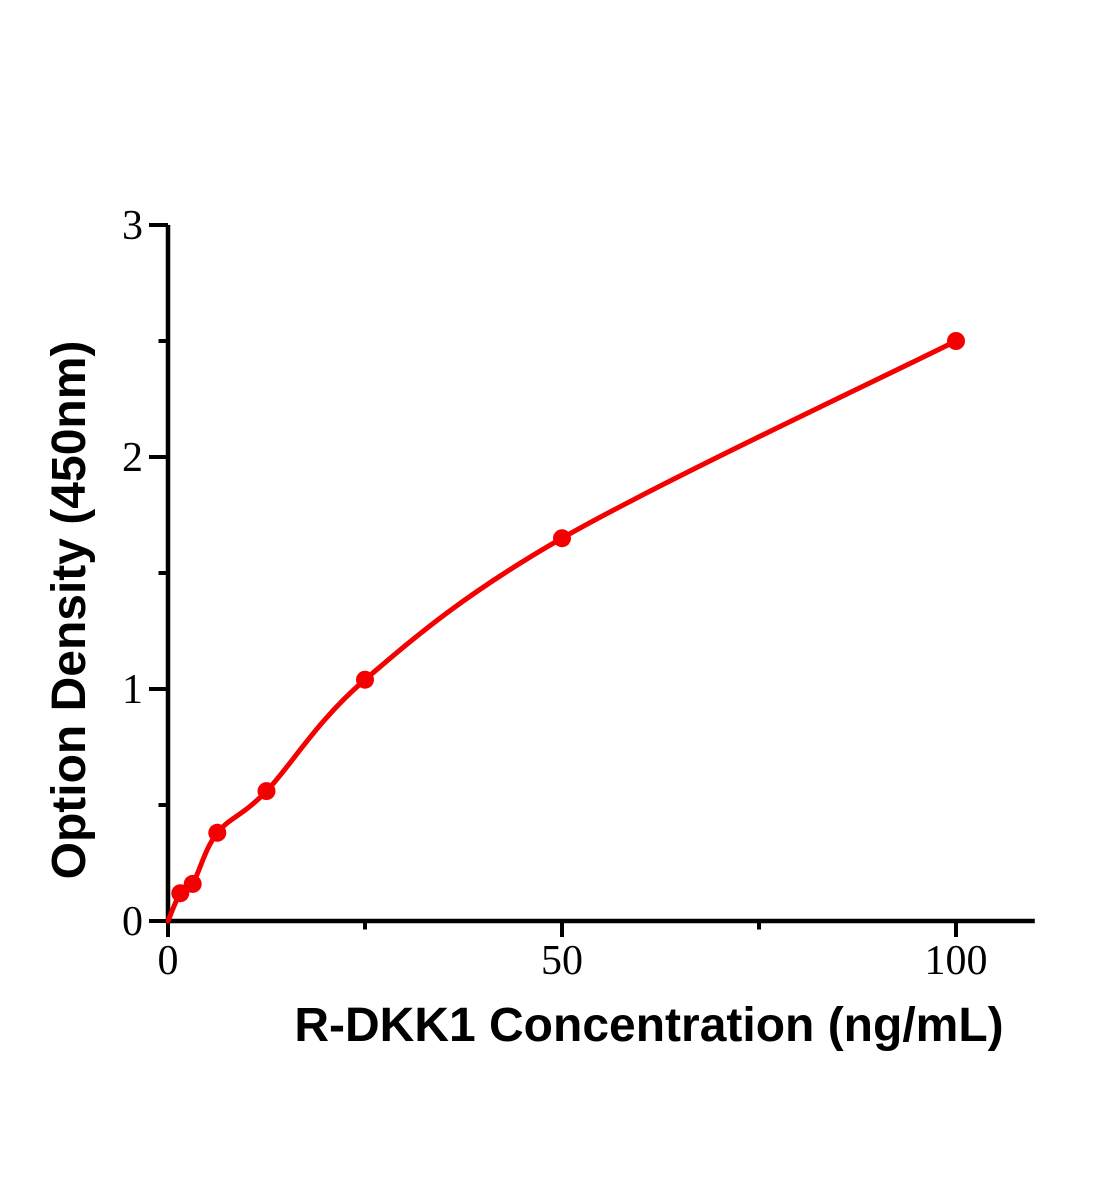 The height and width of the screenshot is (1200, 1104). I want to click on y-tick-label: 3, so click(132, 226).